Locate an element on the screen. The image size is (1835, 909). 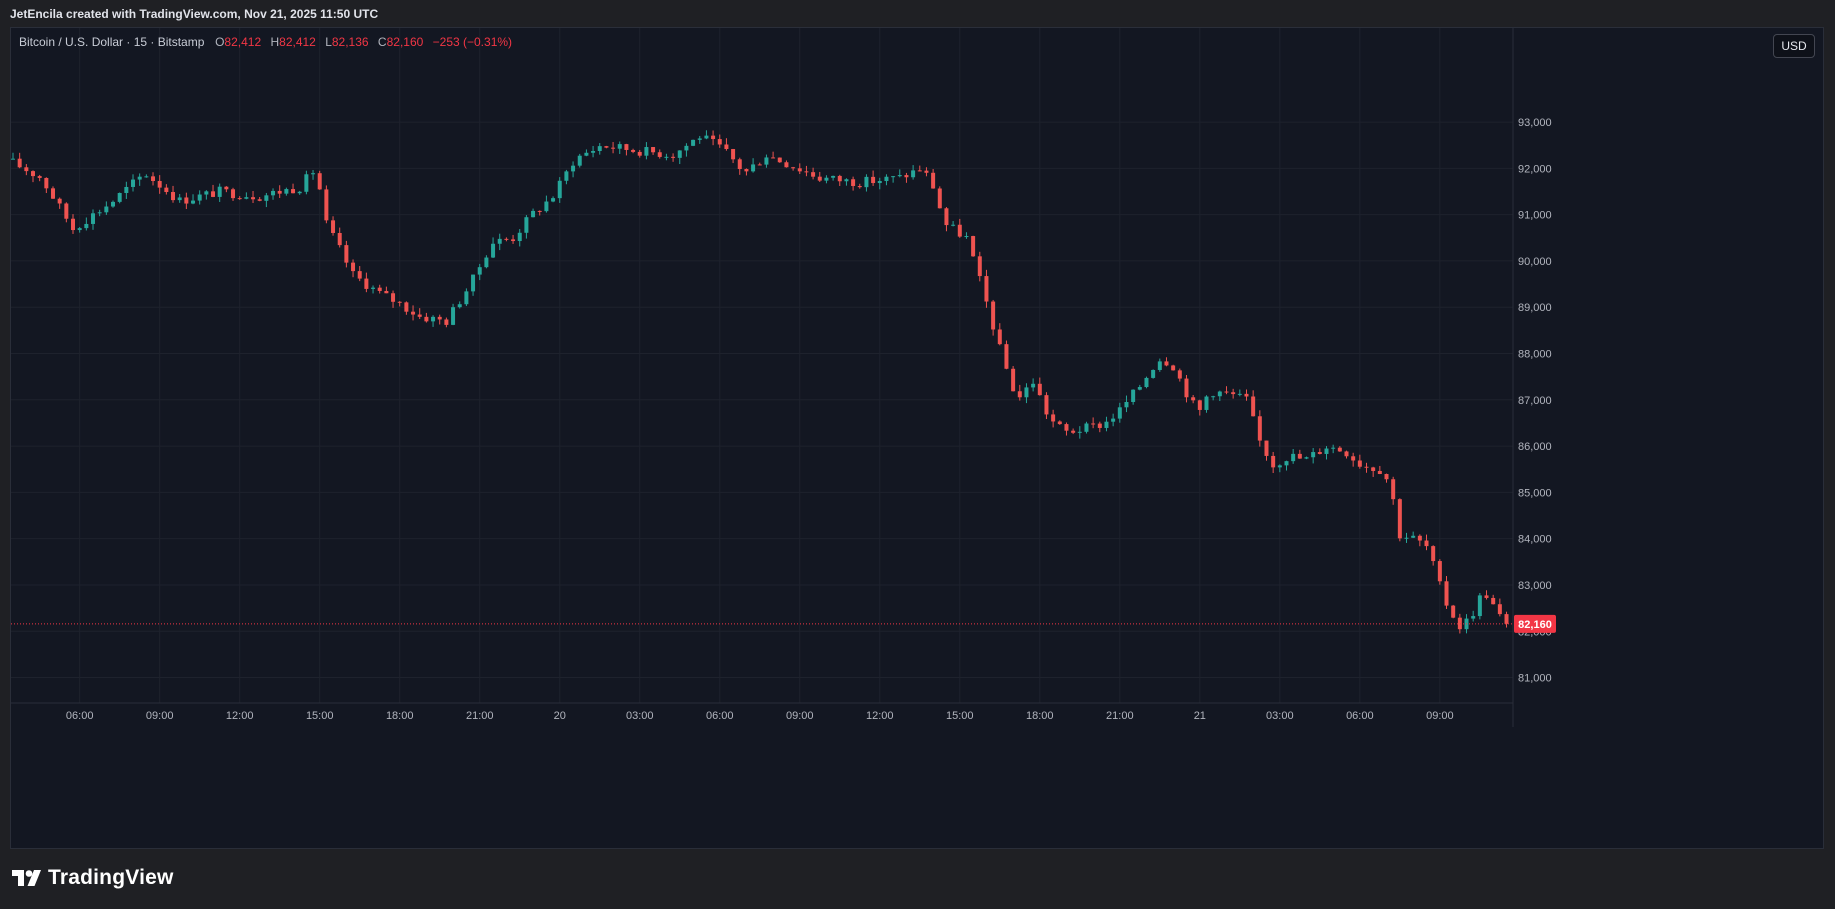
y-tick-label: 93,000 is located at coordinates (1535, 123).